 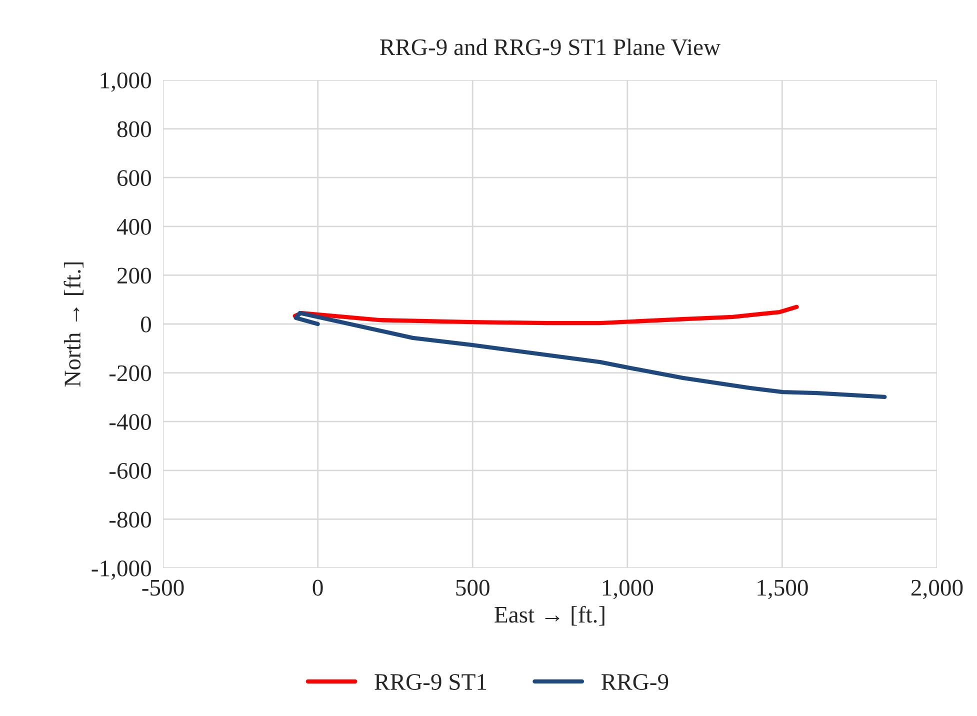 I want to click on x-tick-label: 2,000, so click(x=937, y=590).